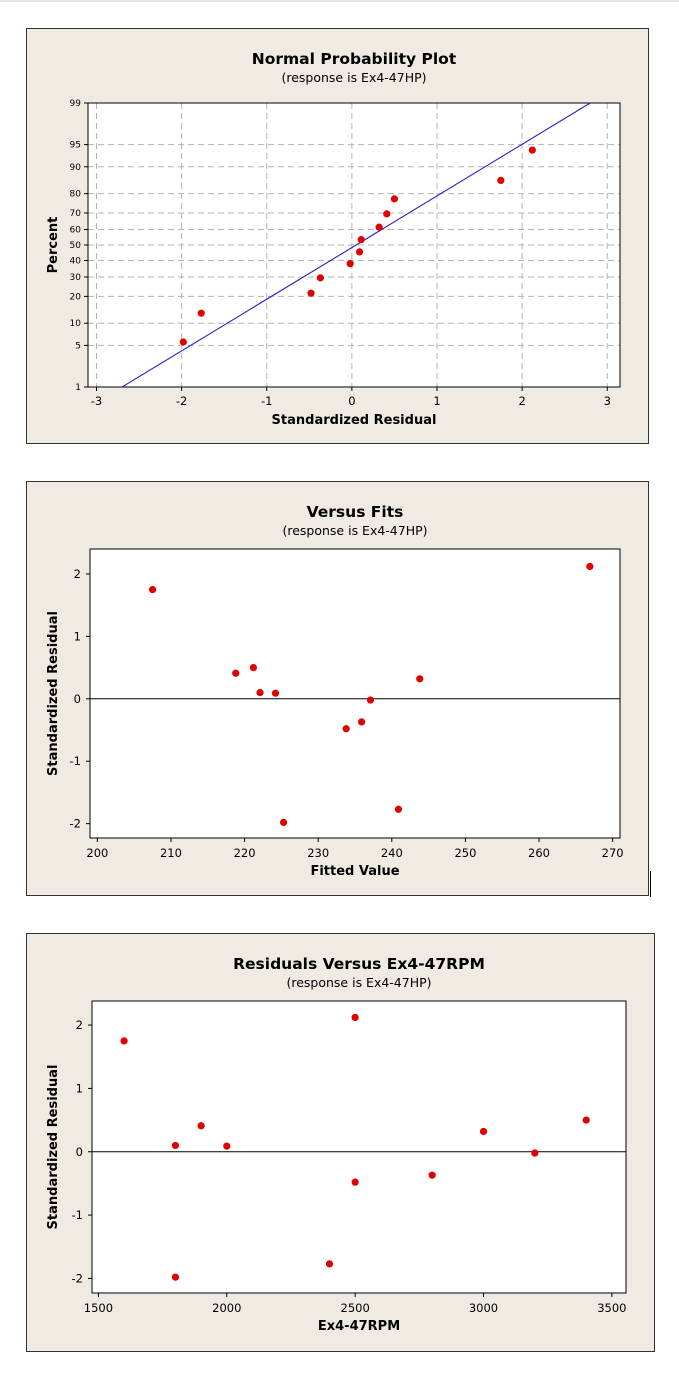  Describe the element at coordinates (98, 1308) in the screenshot. I see `x-tick-label: 1500` at that location.